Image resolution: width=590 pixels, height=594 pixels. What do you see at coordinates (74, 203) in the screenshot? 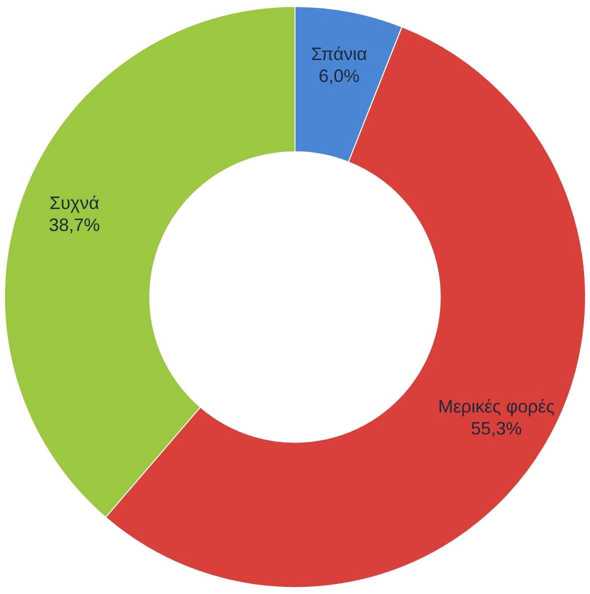
I see `slice-label: Συχνά` at bounding box center [74, 203].